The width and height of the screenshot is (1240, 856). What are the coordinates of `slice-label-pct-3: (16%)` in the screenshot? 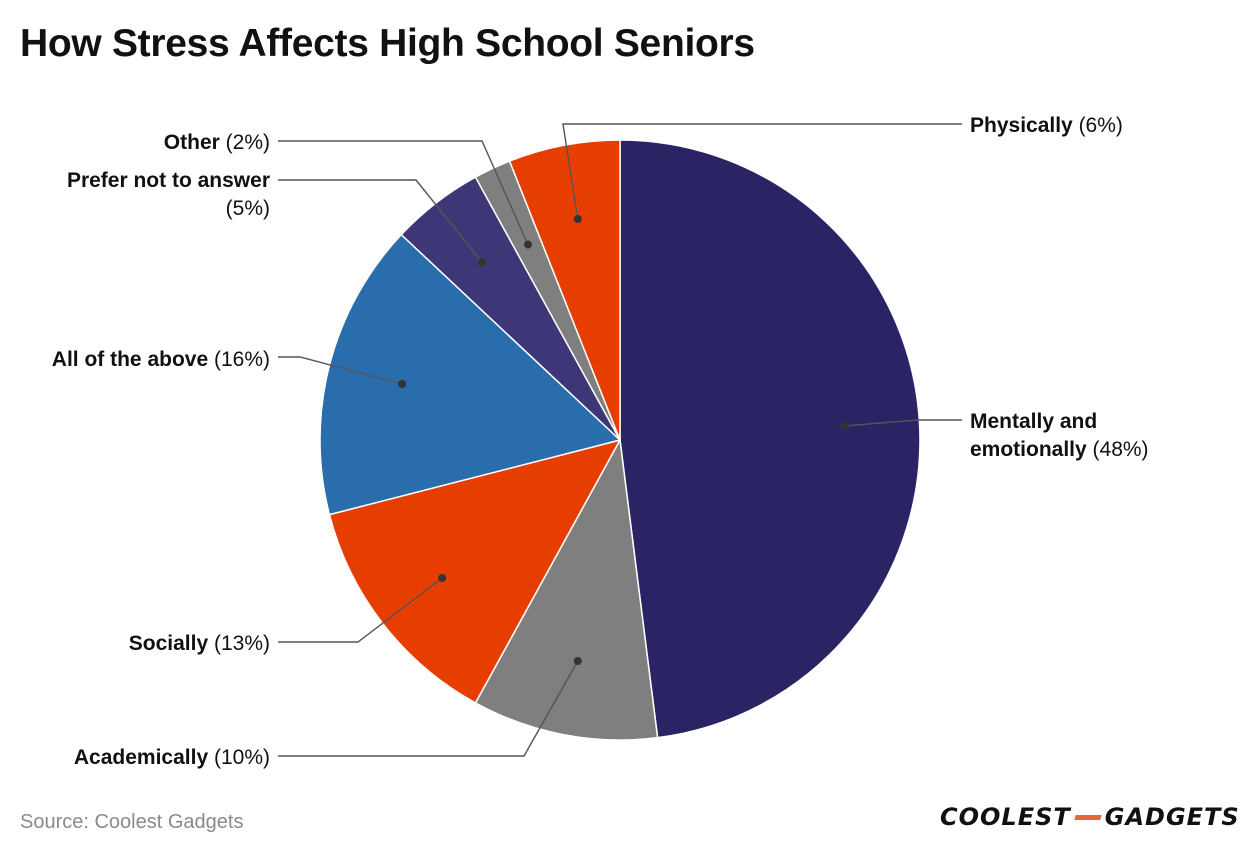 It's located at (239, 359).